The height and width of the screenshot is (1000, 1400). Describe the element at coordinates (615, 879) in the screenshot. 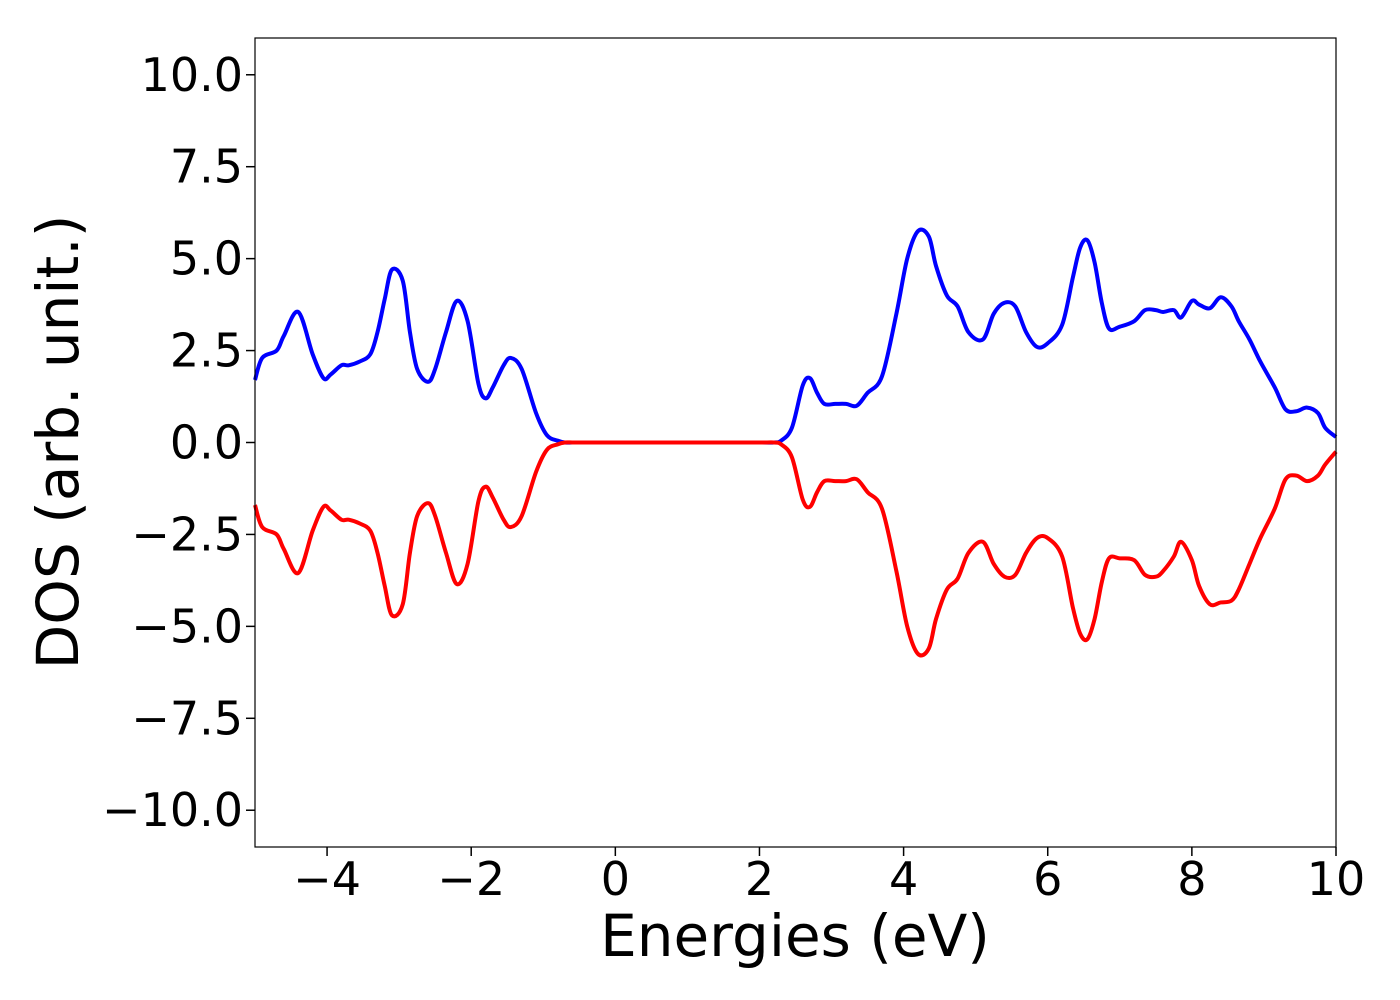

I see `x-tick-label: 0` at that location.